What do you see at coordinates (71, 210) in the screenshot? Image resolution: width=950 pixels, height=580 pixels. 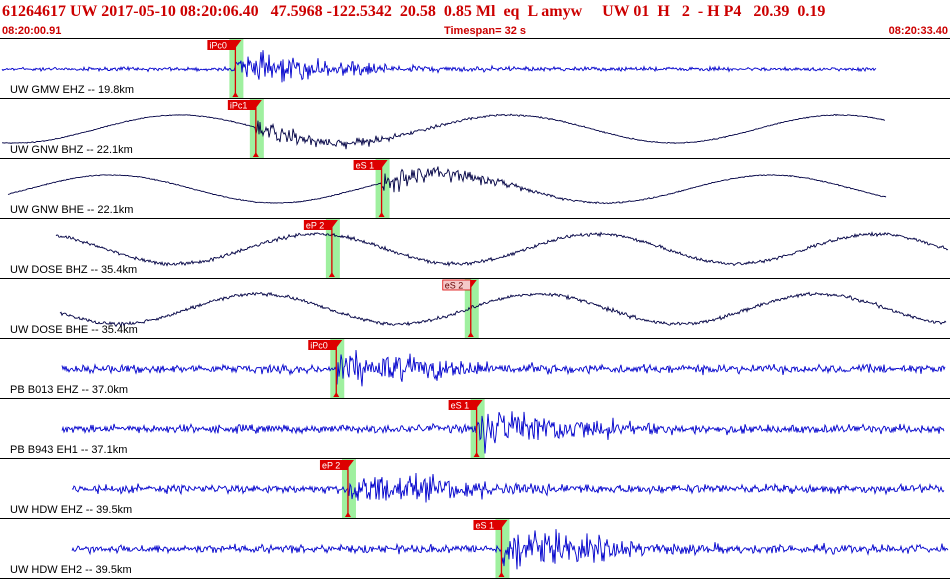 I see `channel-label: UW GNW BHE -- 22.1km` at bounding box center [71, 210].